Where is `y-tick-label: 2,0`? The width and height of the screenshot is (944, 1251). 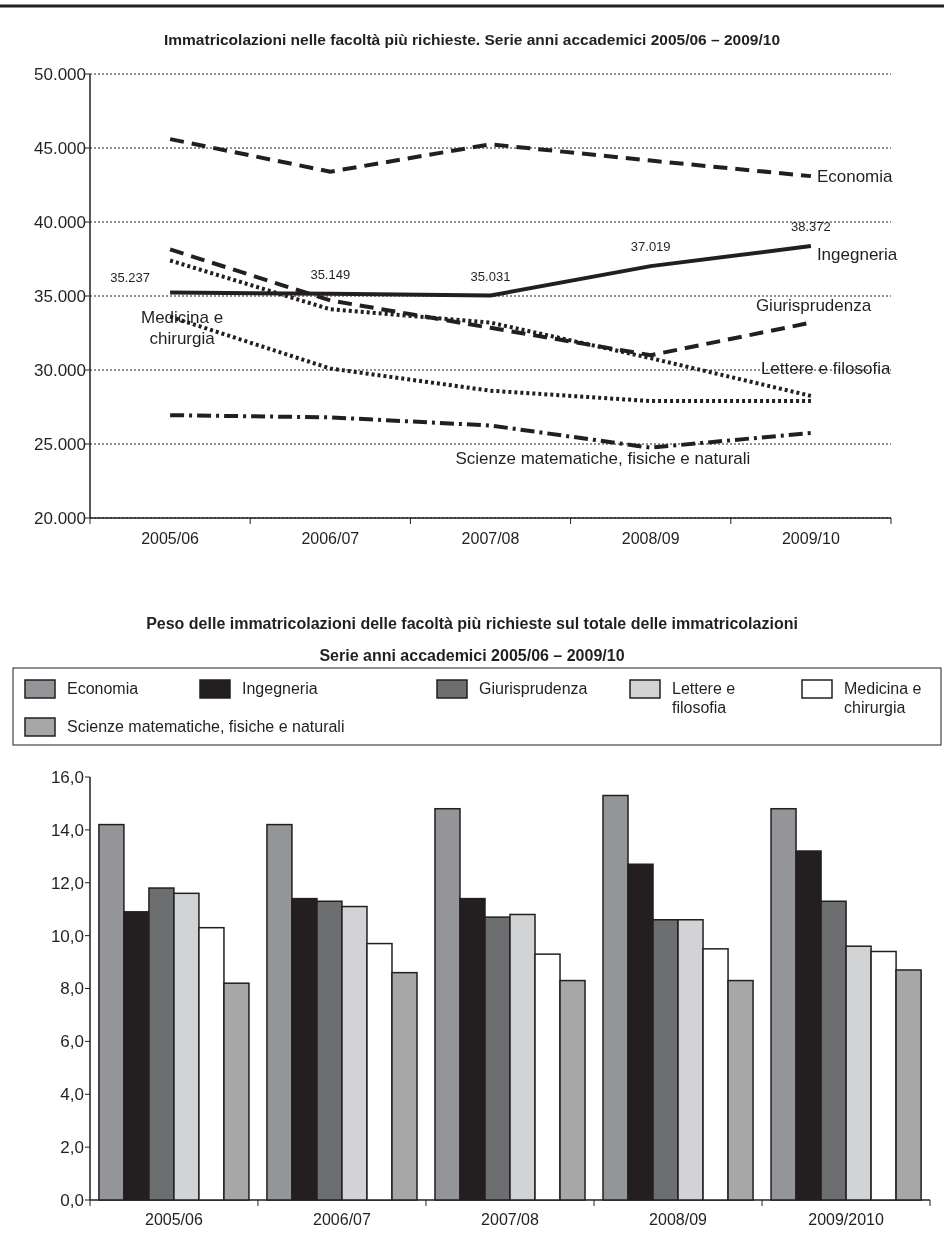 y-tick-label: 2,0 is located at coordinates (72, 1148).